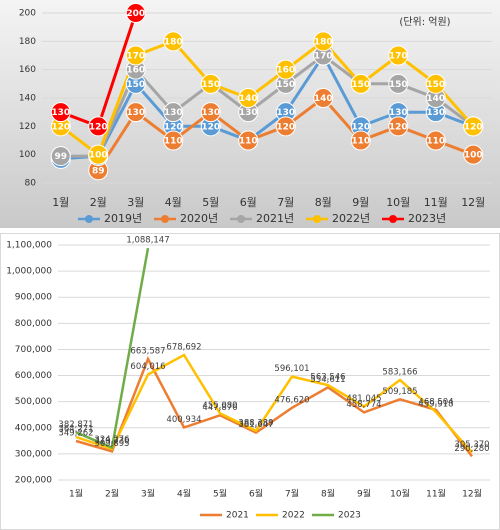  I want to click on data-label: 319,230, so click(111, 441).